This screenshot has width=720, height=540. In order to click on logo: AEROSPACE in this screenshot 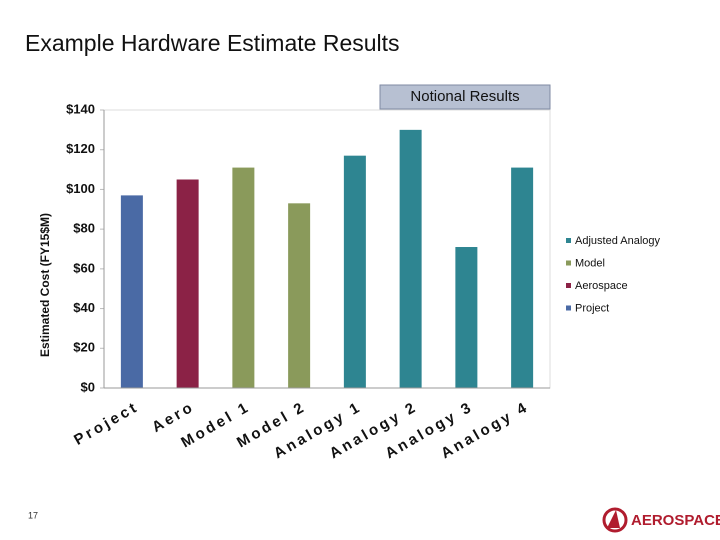, I will do `click(661, 520)`.